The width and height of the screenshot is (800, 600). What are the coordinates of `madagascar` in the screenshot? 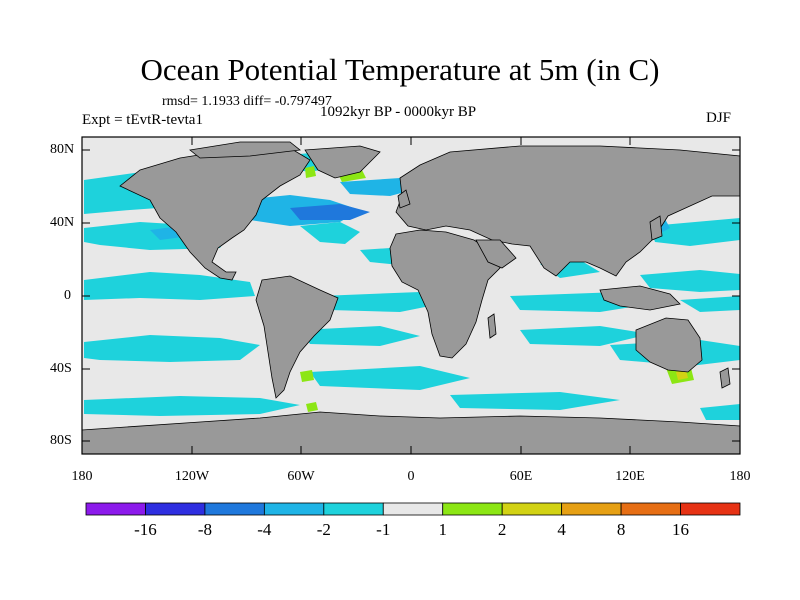 It's located at (492, 326).